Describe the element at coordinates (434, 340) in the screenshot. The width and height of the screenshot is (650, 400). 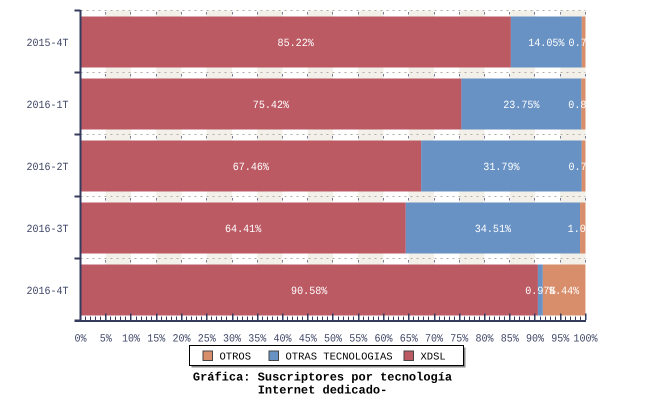
I see `svg-text: 70%` at that location.